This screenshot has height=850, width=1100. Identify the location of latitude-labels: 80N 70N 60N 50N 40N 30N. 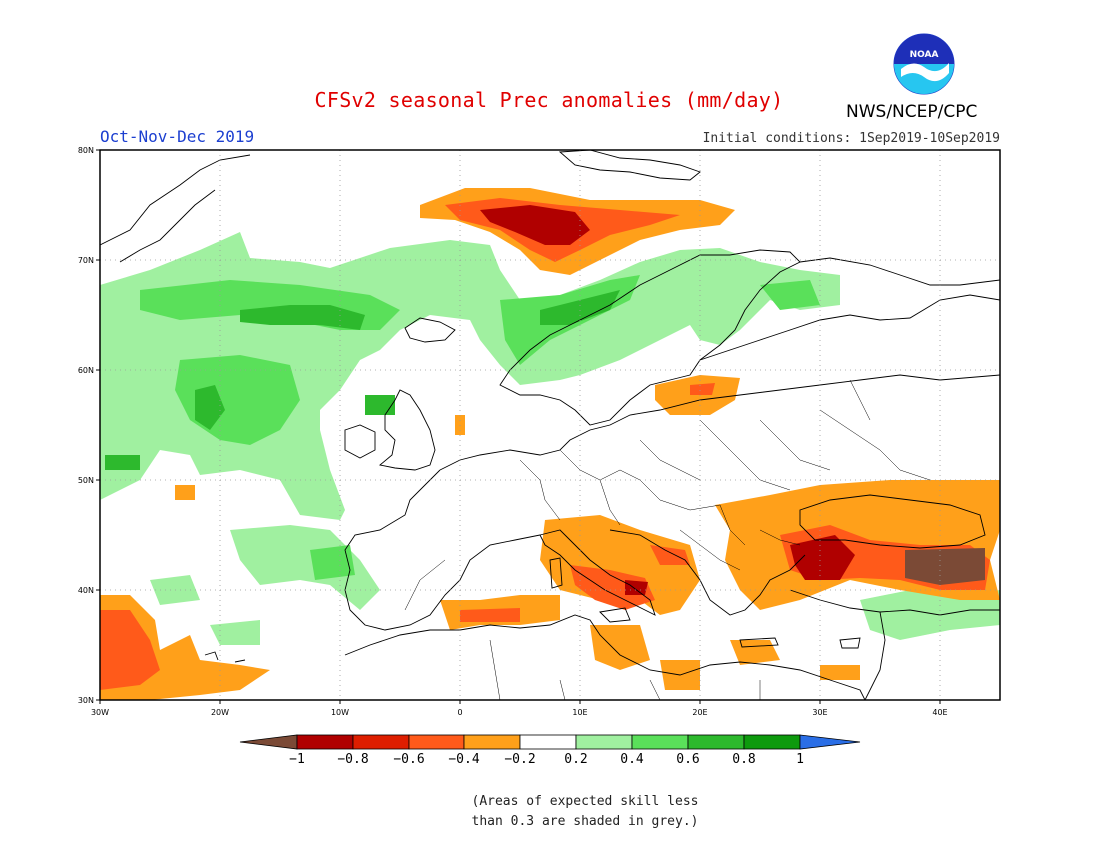
(86, 425).